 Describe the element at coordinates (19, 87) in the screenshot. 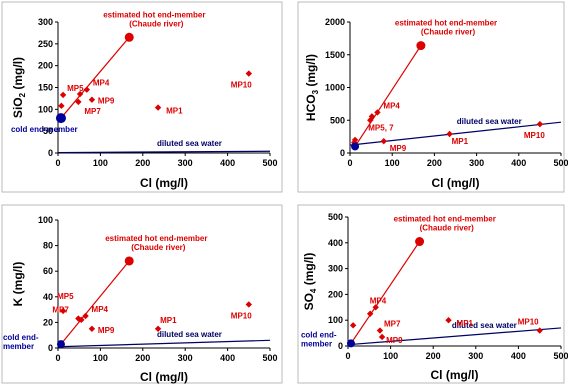

I see `y-axis-title: SiO2 (mg/l)` at that location.